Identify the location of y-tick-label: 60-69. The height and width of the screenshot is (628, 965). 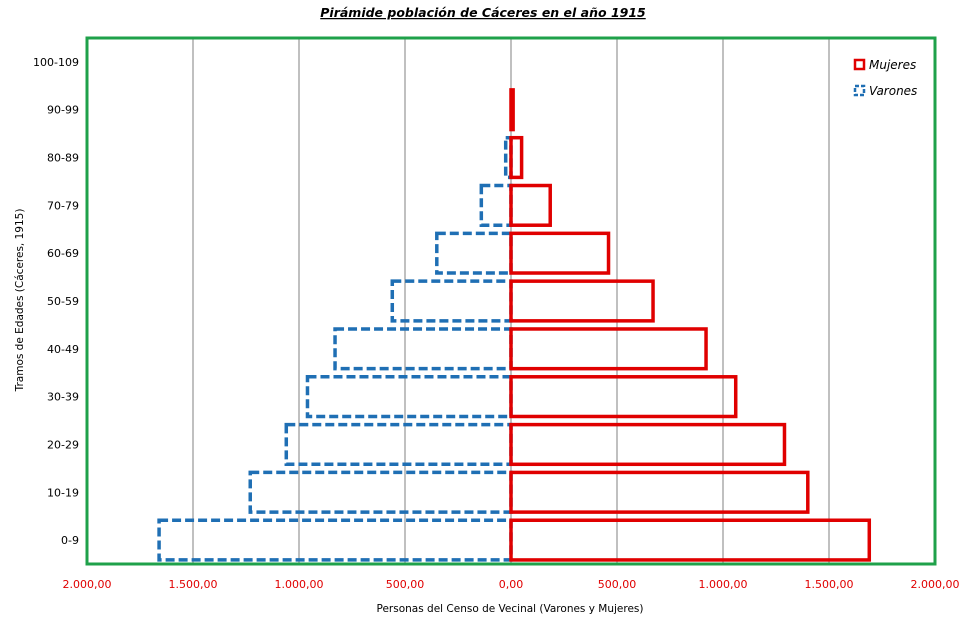
(63, 253).